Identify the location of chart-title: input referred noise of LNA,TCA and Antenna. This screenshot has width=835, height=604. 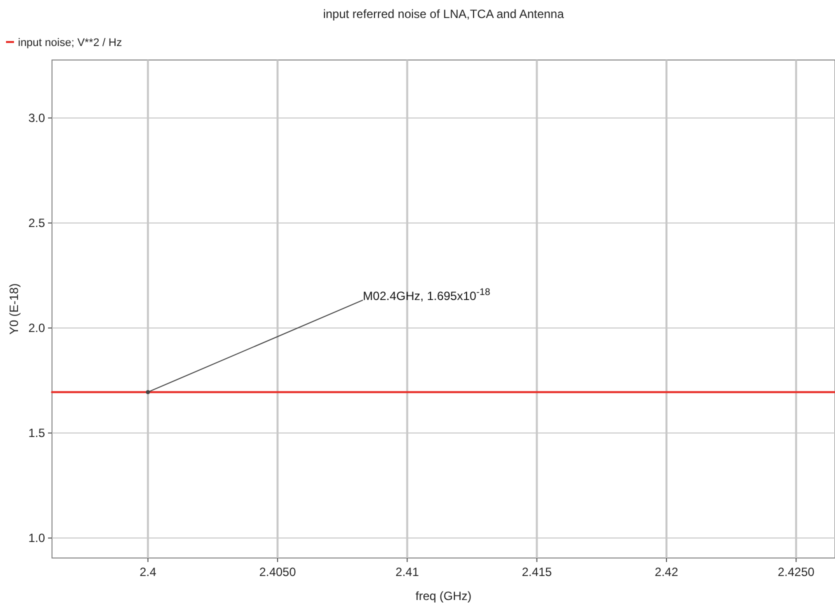
(443, 14).